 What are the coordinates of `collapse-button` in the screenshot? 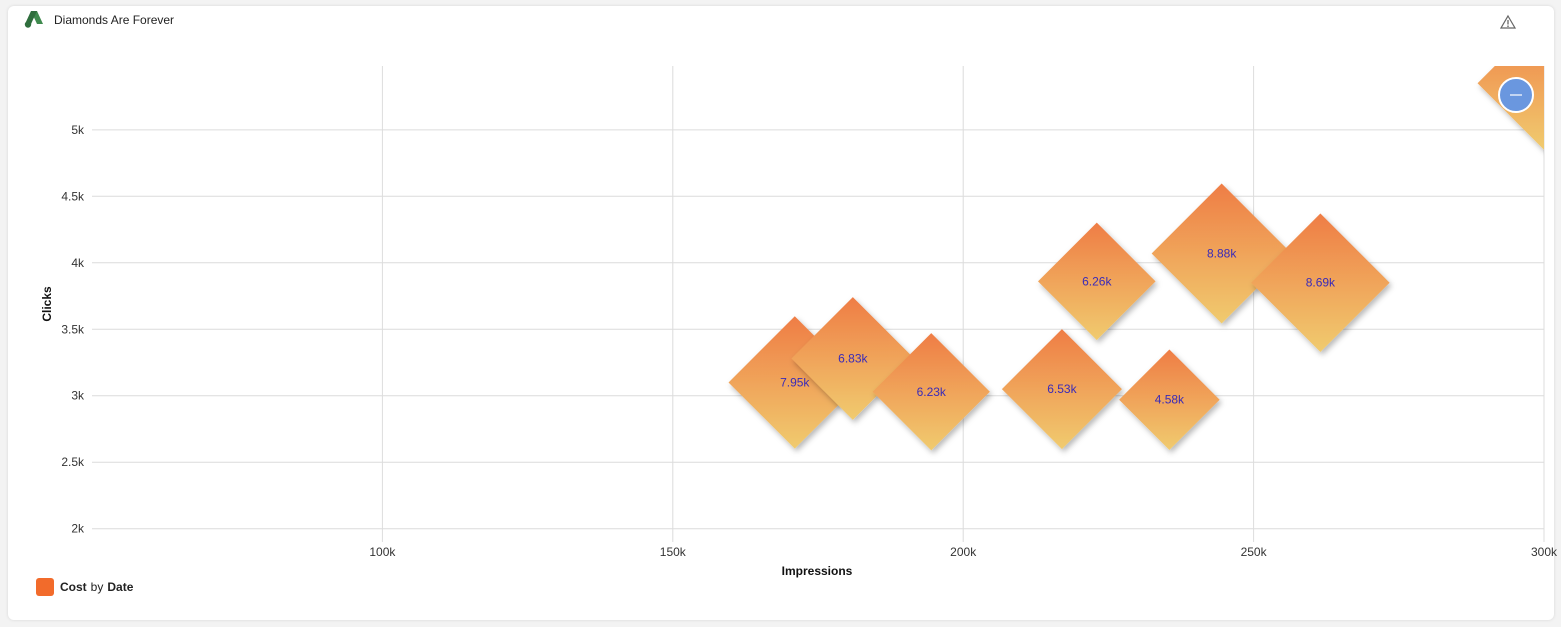 It's located at (1516, 95).